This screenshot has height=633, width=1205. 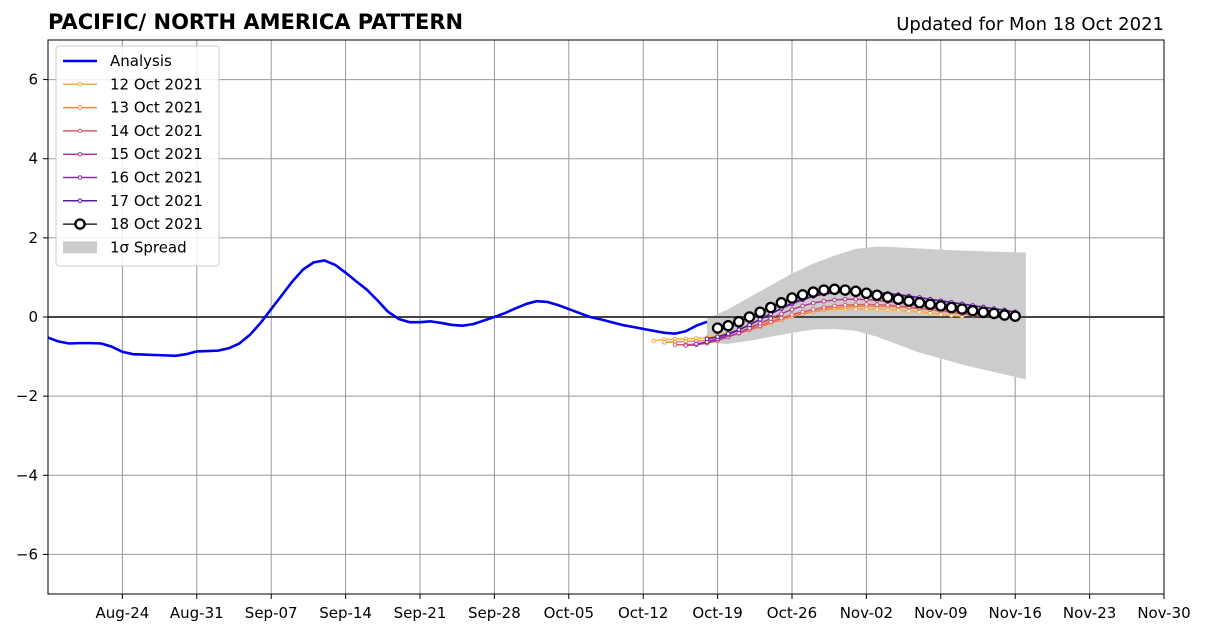 What do you see at coordinates (377, 308) in the screenshot?
I see `analysis-line` at bounding box center [377, 308].